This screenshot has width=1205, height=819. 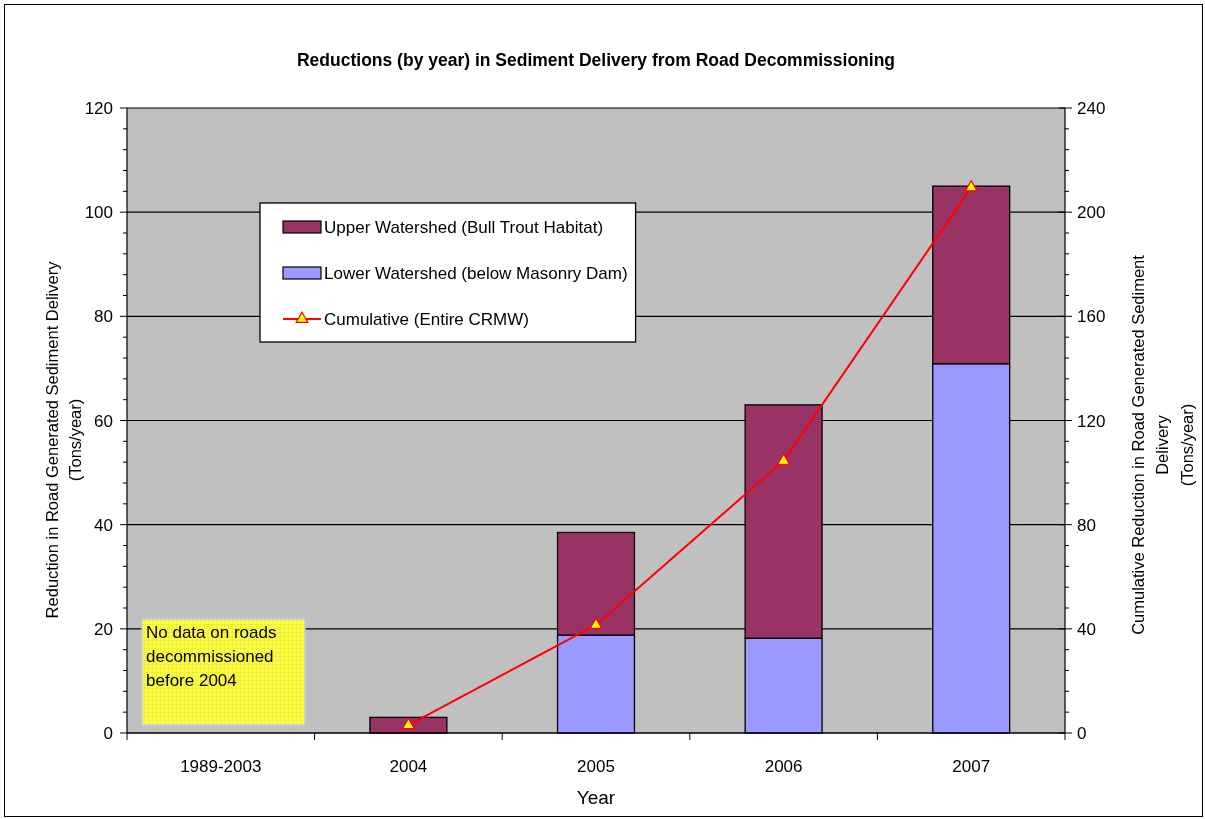 What do you see at coordinates (103, 421) in the screenshot?
I see `y-tick-label: 60` at bounding box center [103, 421].